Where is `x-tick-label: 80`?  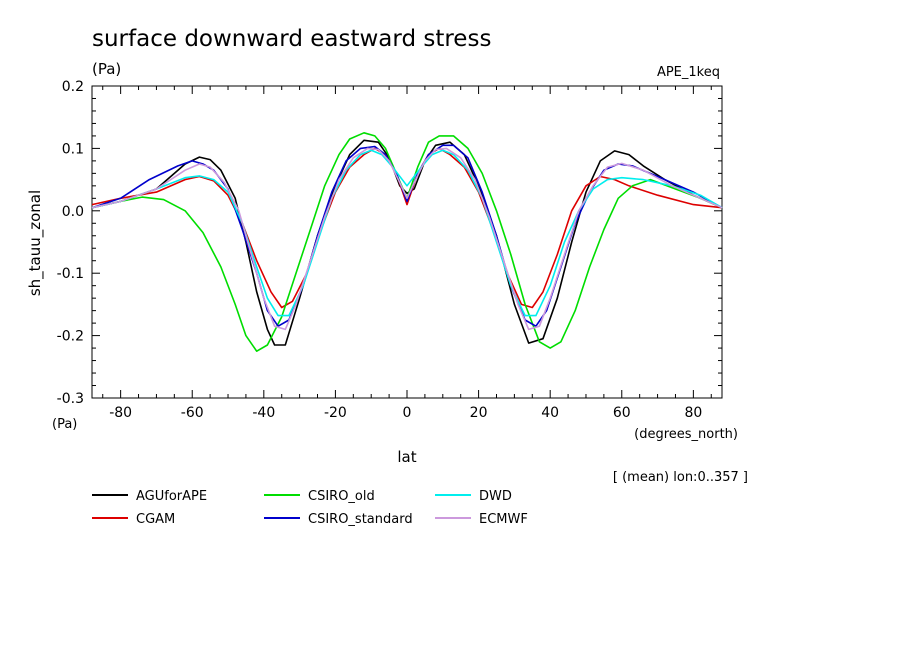
x-tick-label: 80 is located at coordinates (693, 413).